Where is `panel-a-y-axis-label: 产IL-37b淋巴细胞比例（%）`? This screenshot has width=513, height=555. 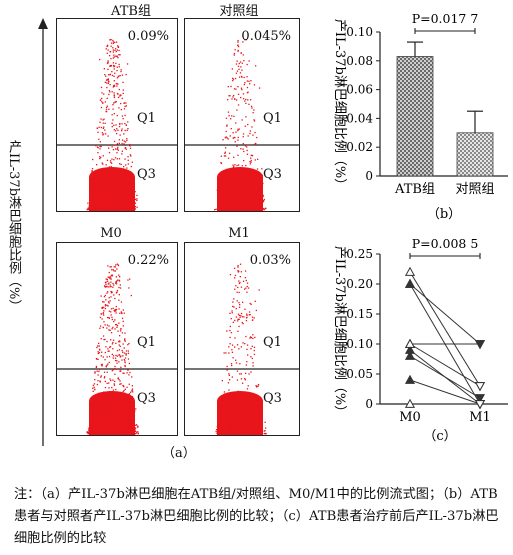 panel-a-y-axis-label: 产IL-37b淋巴细胞比例（%） is located at coordinates (13, 226).